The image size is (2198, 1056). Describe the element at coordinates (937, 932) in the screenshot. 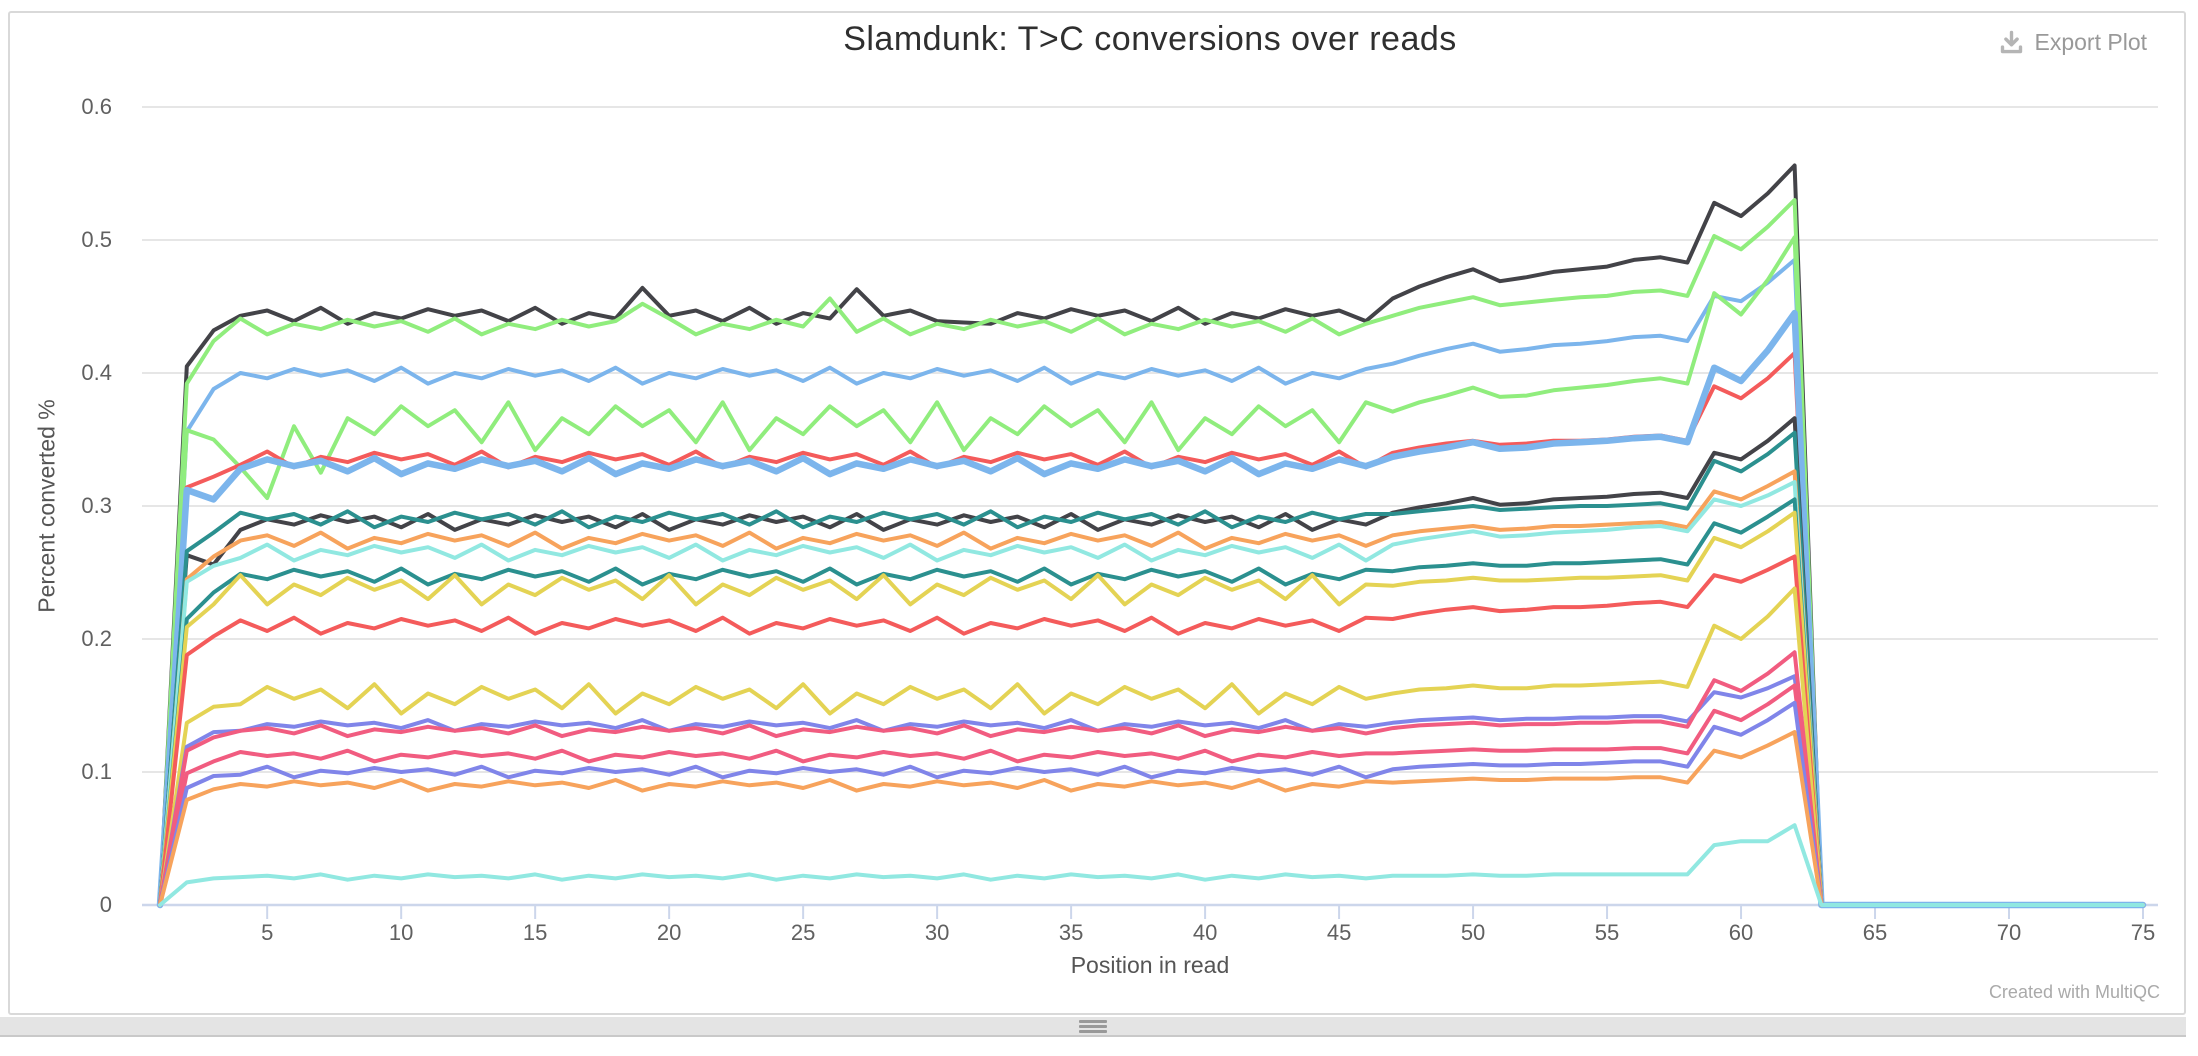

I see `x-tick-label: 30` at that location.